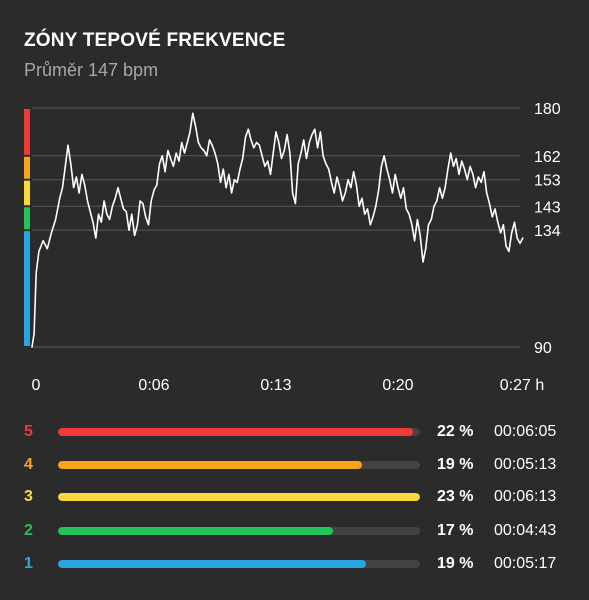  Describe the element at coordinates (28, 563) in the screenshot. I see `zone-number: 1` at that location.